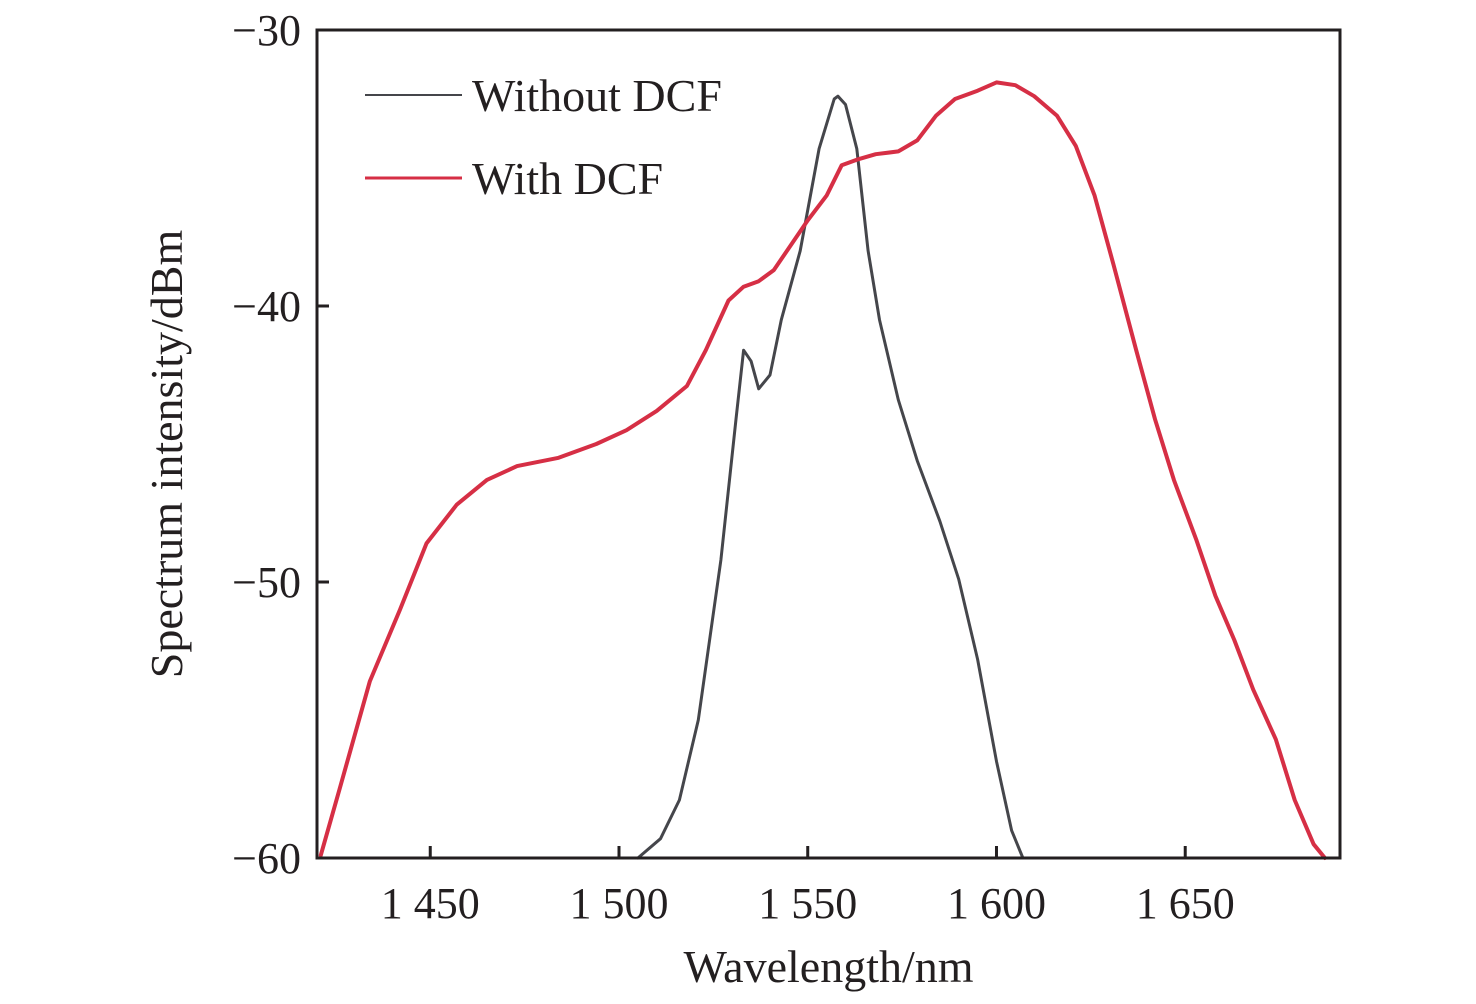 This screenshot has width=1476, height=1004. Describe the element at coordinates (567, 178) in the screenshot. I see `legend-label-with-dcf: With DCF` at that location.